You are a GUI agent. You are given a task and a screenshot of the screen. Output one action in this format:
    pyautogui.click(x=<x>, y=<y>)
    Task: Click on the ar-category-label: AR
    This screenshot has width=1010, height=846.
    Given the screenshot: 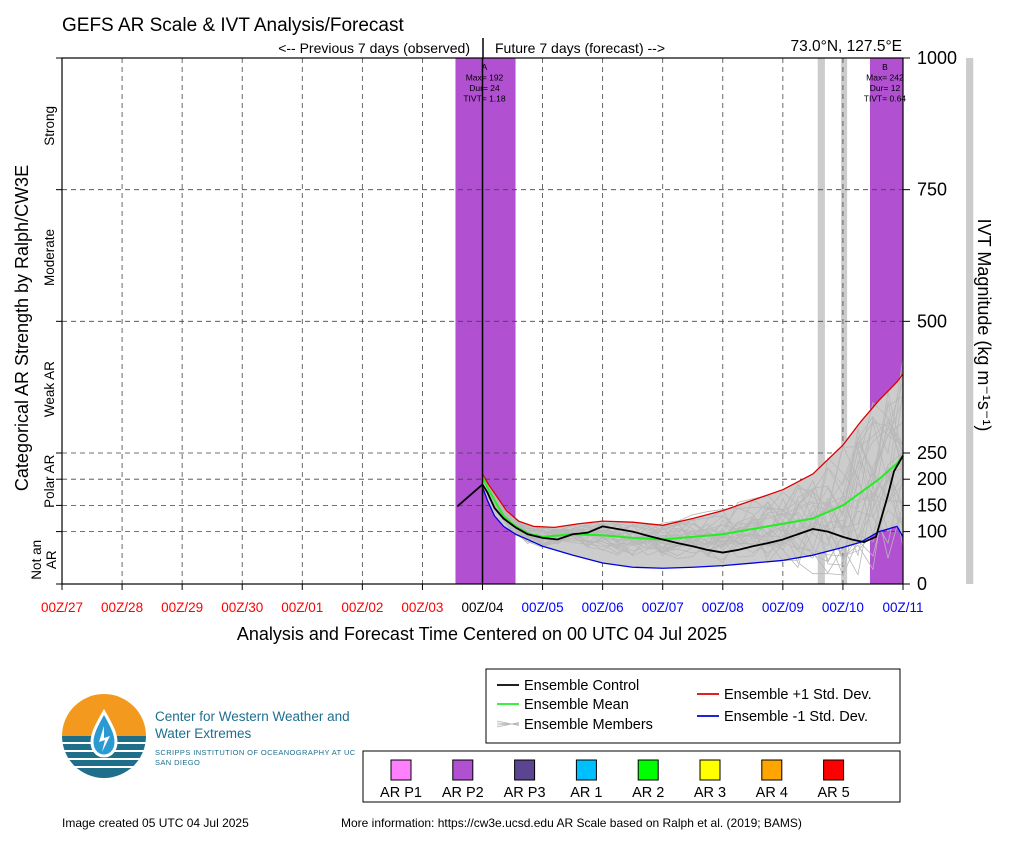 What is the action you would take?
    pyautogui.click(x=51, y=559)
    